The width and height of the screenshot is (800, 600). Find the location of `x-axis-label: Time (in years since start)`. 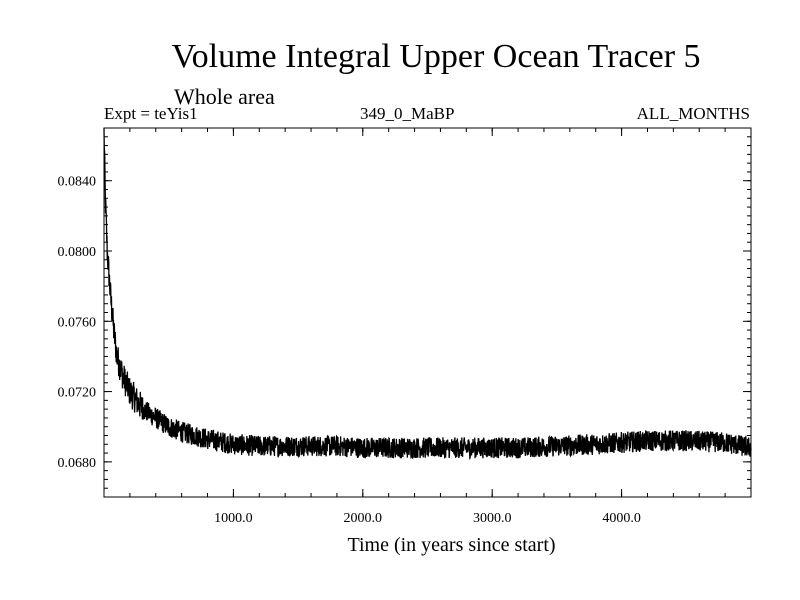

x-axis-label: Time (in years since start) is located at coordinates (451, 545).